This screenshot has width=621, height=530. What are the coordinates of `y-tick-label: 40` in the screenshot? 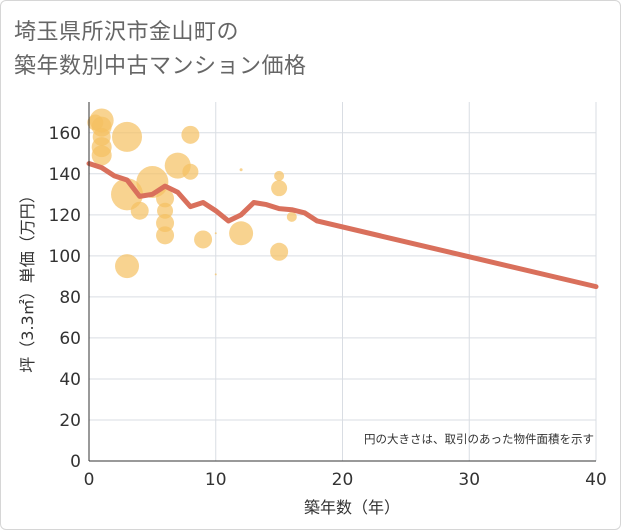 It's located at (70, 380).